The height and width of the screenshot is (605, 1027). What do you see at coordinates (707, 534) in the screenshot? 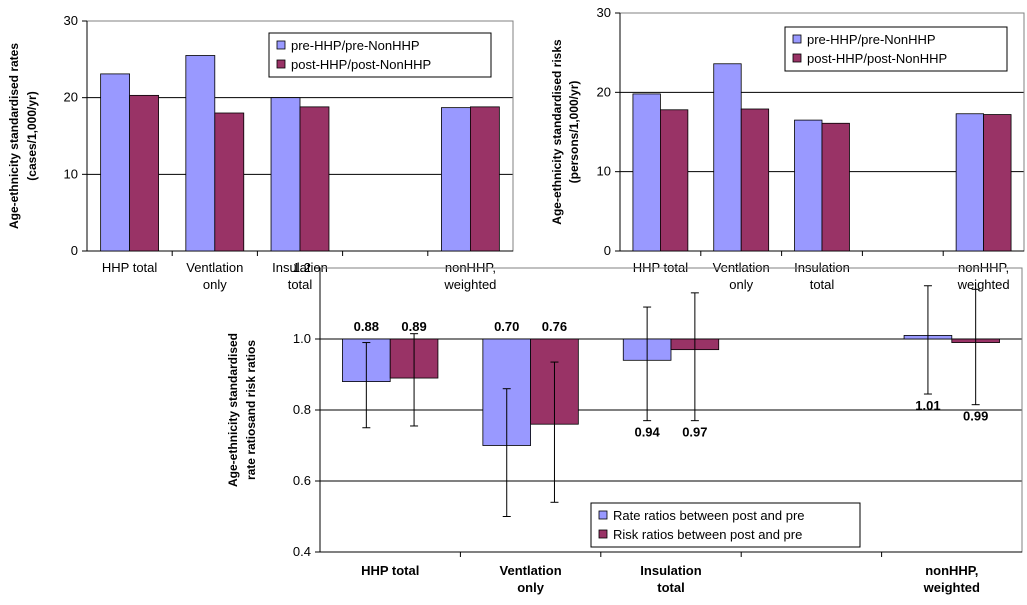
I see `legend-label: Risk ratios between post and pre` at bounding box center [707, 534].